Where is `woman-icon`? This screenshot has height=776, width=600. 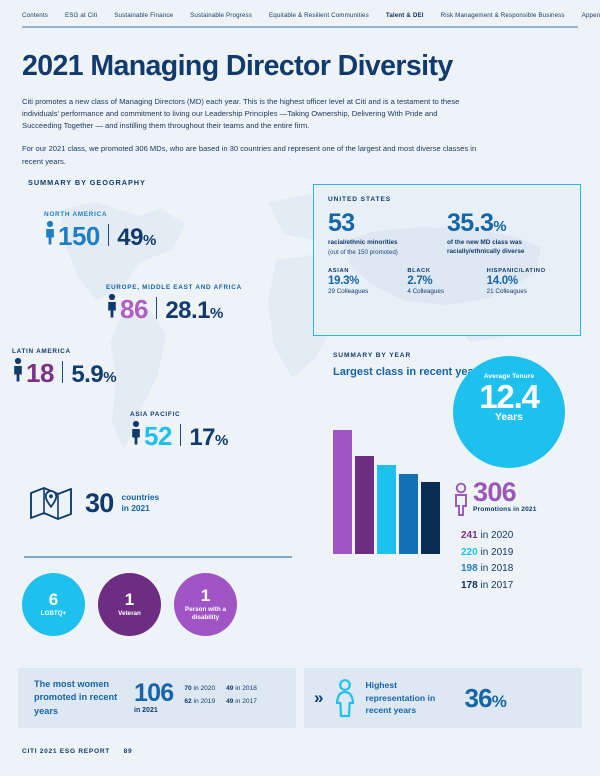 woman-icon is located at coordinates (345, 698).